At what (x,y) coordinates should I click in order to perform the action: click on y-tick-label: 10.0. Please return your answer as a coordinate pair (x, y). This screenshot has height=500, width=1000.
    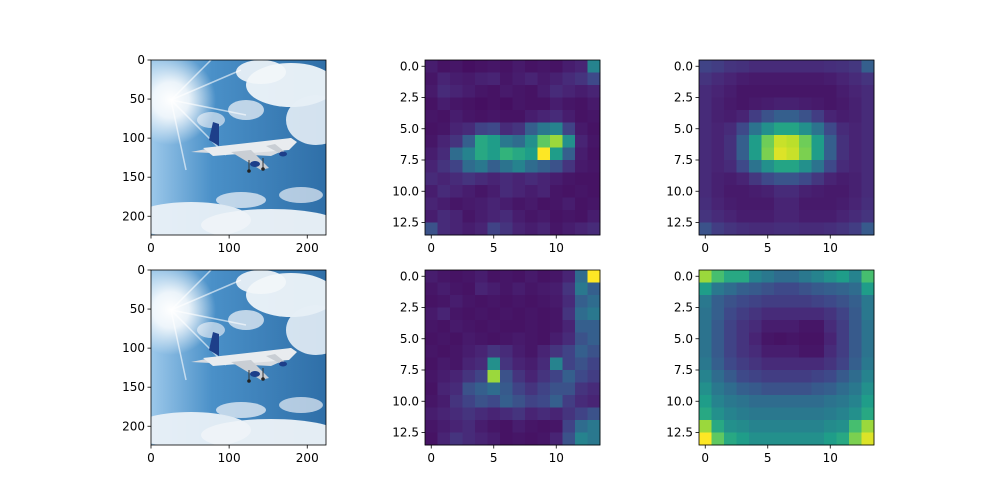
    Looking at the image, I should click on (679, 401).